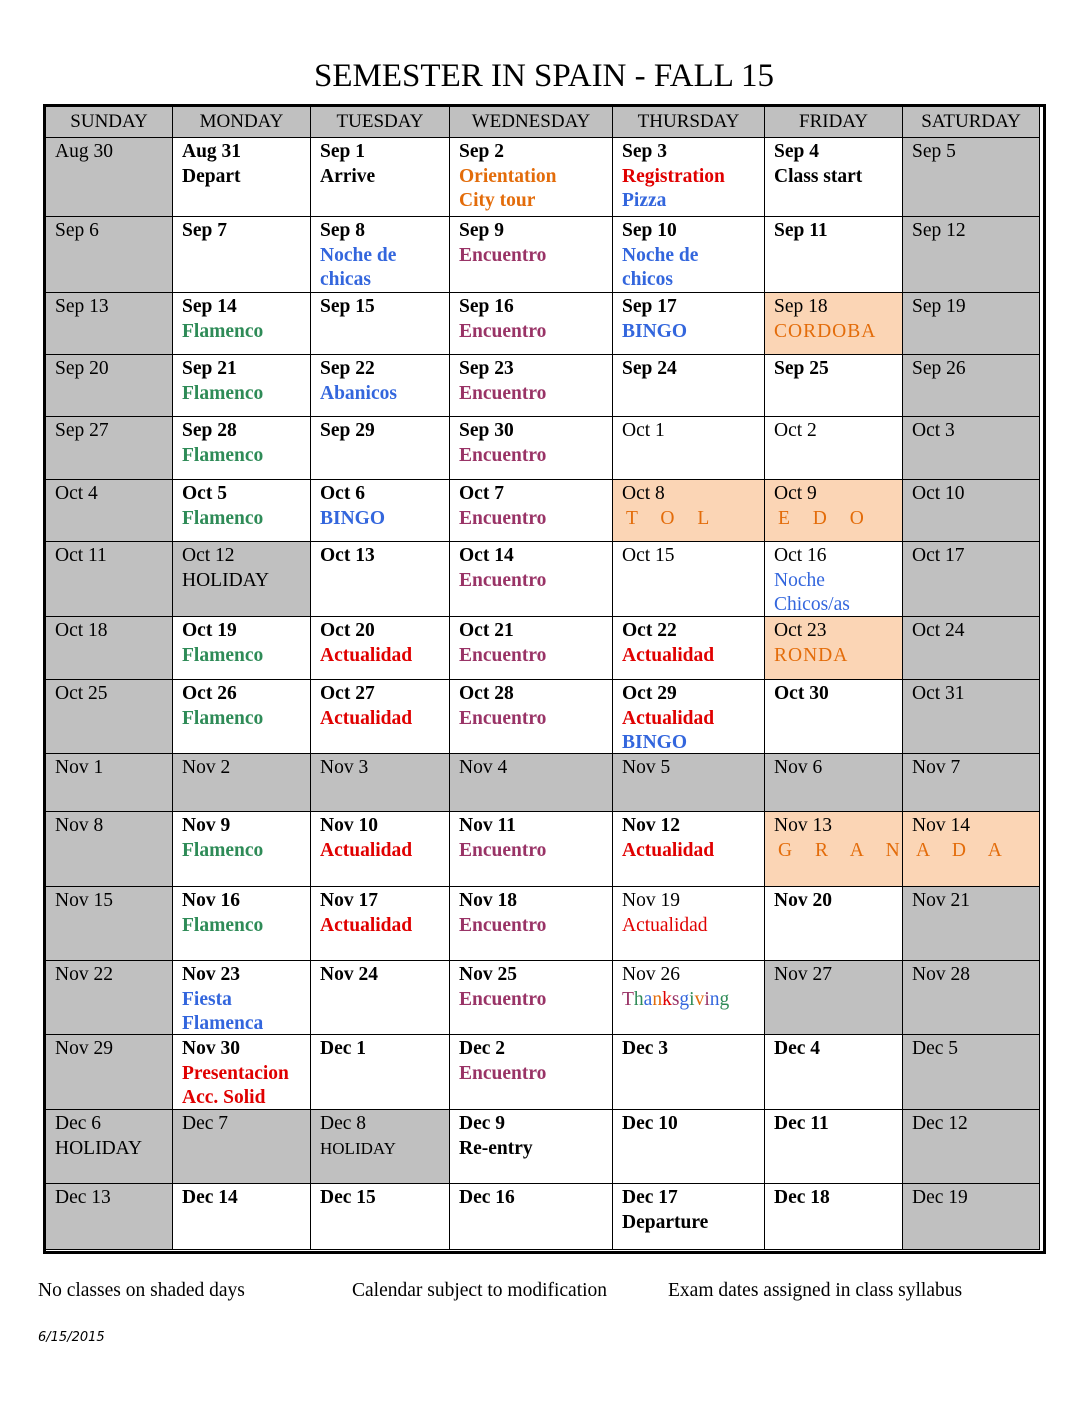 This screenshot has height=1408, width=1088. I want to click on day-date: Aug 31, so click(212, 151).